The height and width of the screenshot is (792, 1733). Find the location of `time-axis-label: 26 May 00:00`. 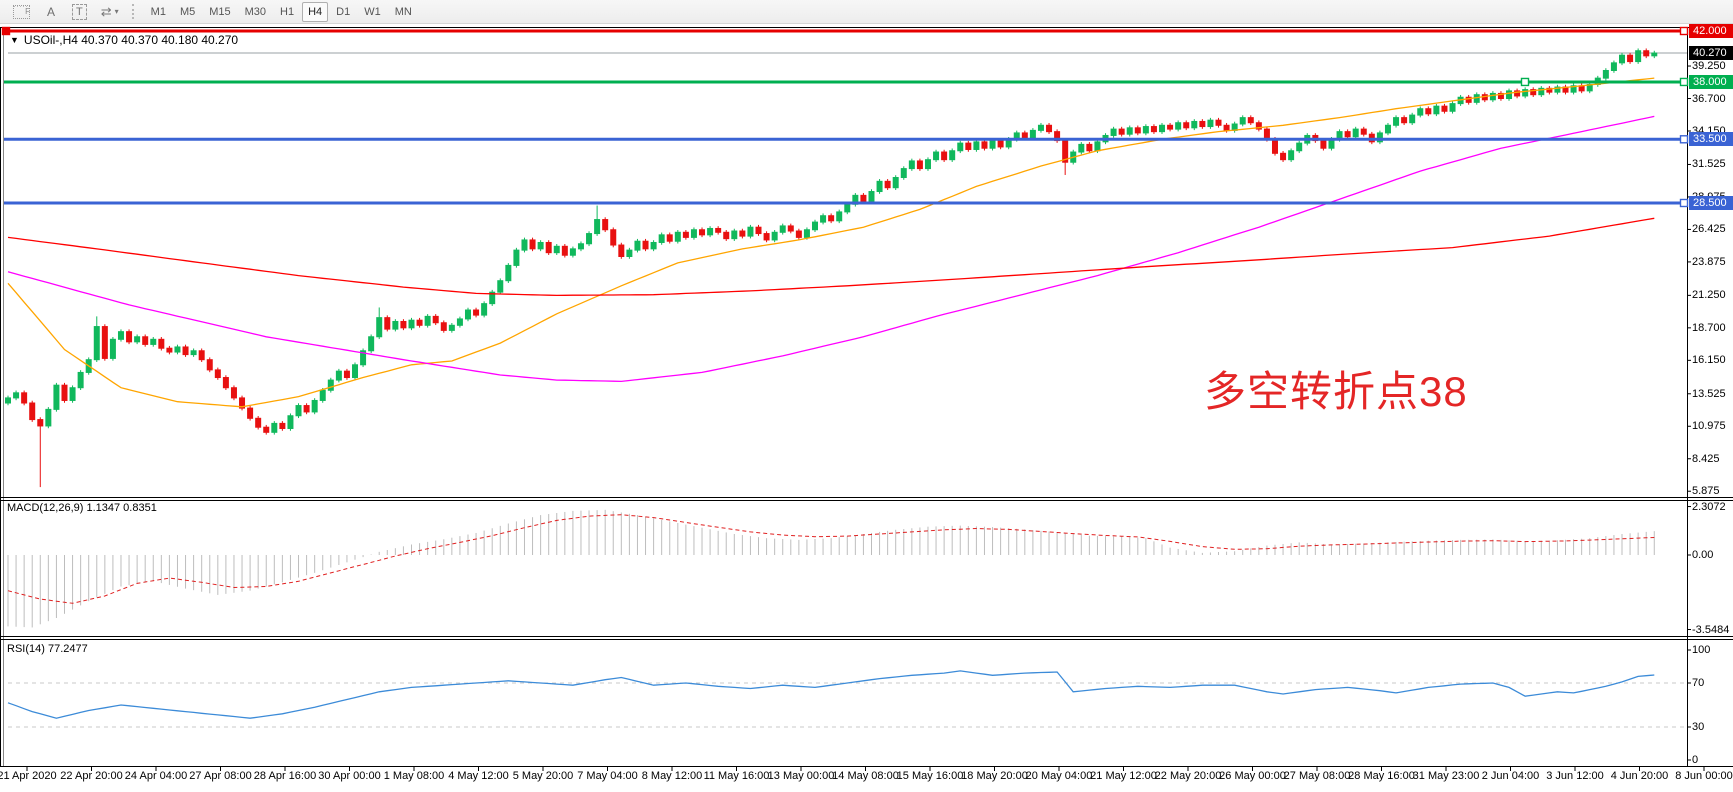

time-axis-label: 26 May 00:00 is located at coordinates (1252, 776).